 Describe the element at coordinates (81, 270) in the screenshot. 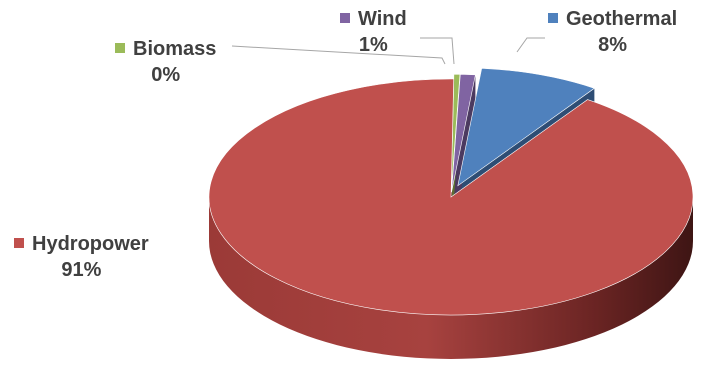

I see `slice-value-hydropower: 91%` at that location.